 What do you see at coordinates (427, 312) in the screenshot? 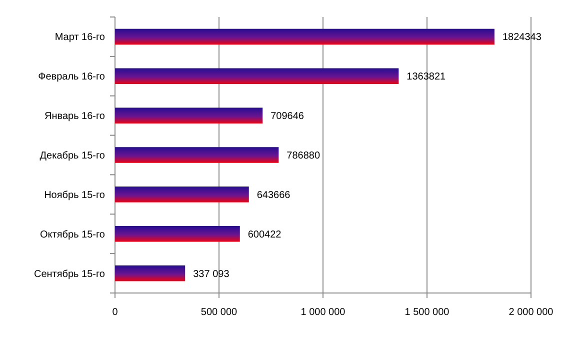
I see `x-tick-label: 1 500 000` at bounding box center [427, 312].